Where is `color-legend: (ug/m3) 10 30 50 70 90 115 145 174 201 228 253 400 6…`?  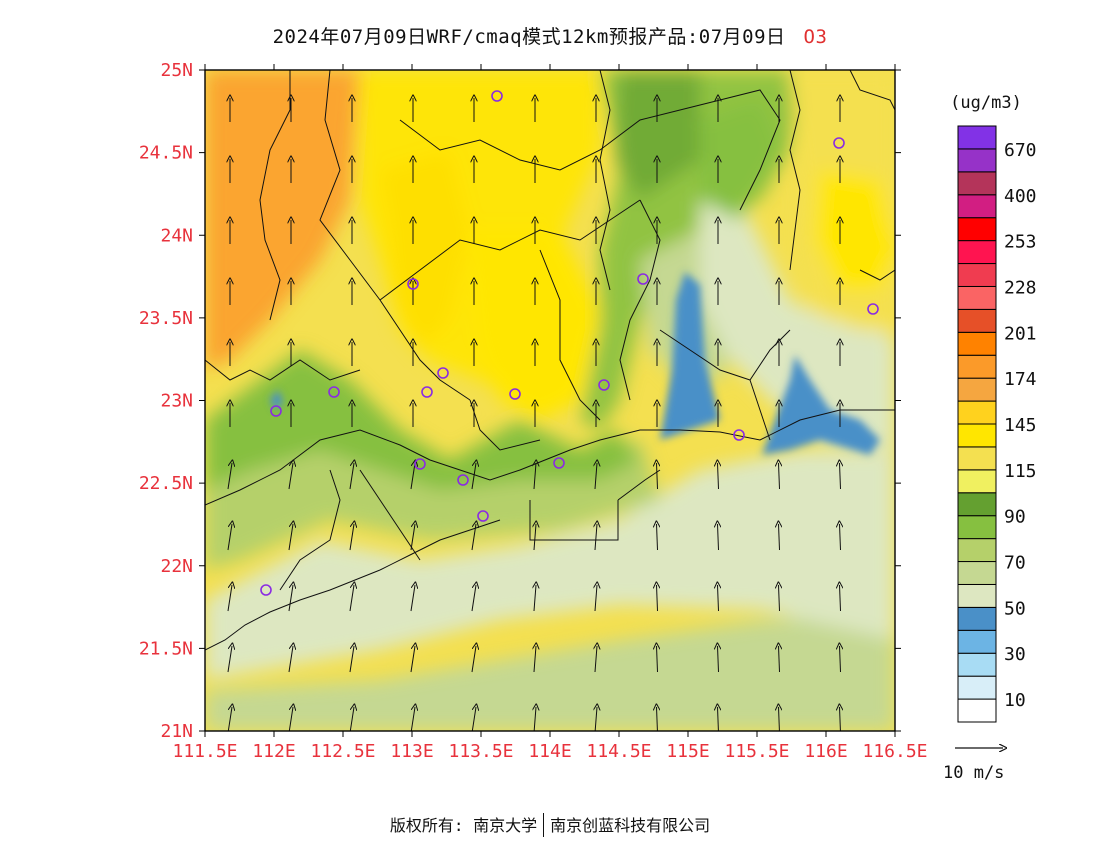 color-legend: (ug/m3) 10 30 50 70 90 115 145 174 201 228 253 400 6… is located at coordinates (993, 408).